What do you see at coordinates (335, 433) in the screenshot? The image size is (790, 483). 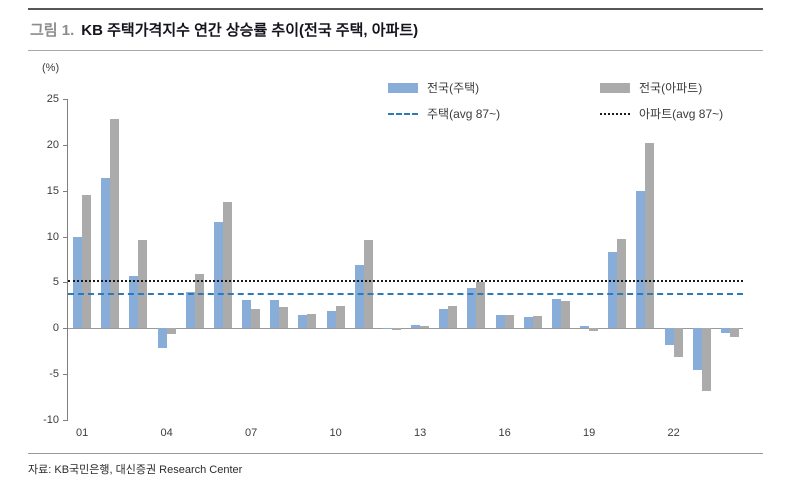 I see `x-axis-tick-label: 10` at bounding box center [335, 433].